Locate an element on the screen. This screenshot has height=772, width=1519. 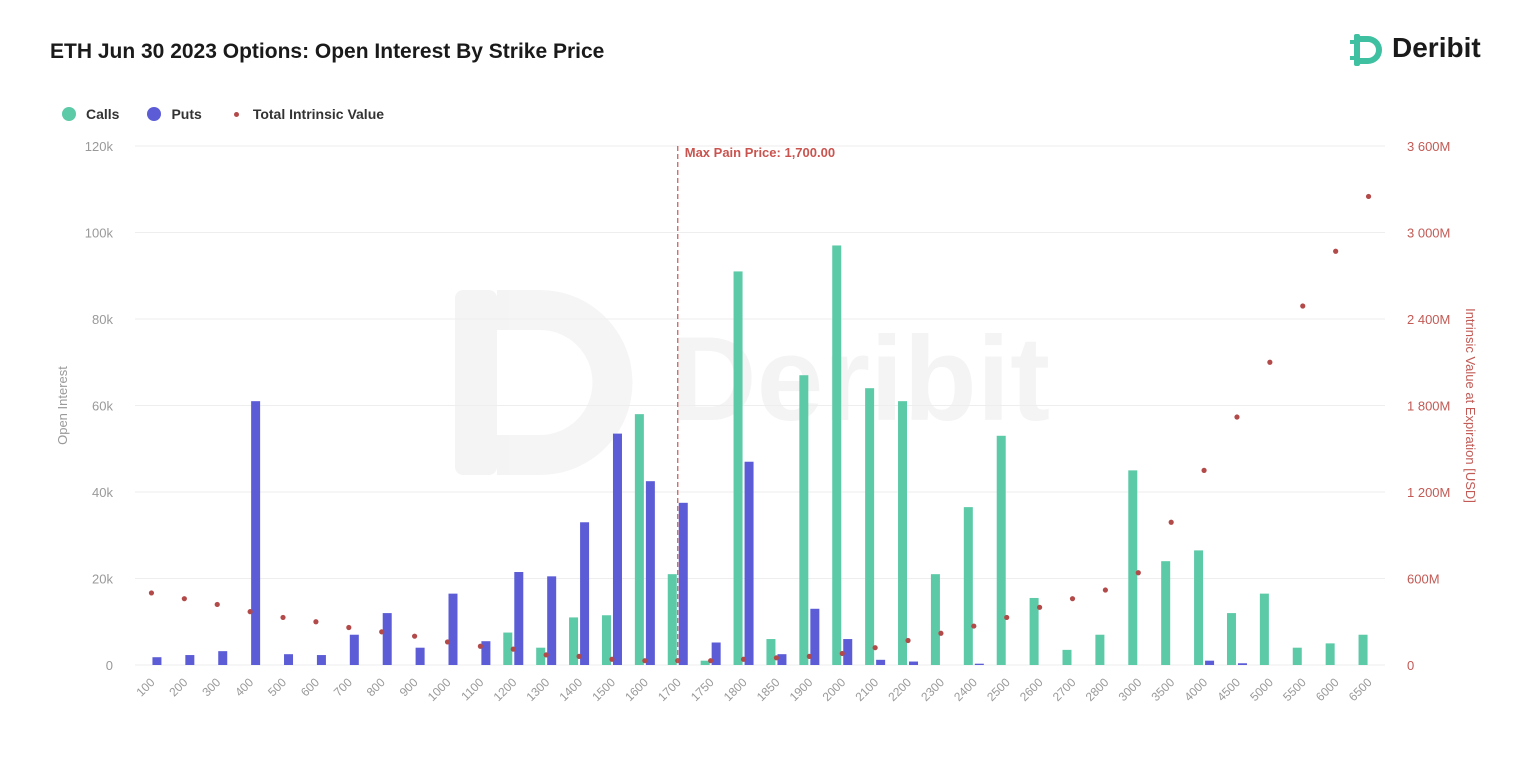
x-tick-label: 100 is located at coordinates (146, 687).